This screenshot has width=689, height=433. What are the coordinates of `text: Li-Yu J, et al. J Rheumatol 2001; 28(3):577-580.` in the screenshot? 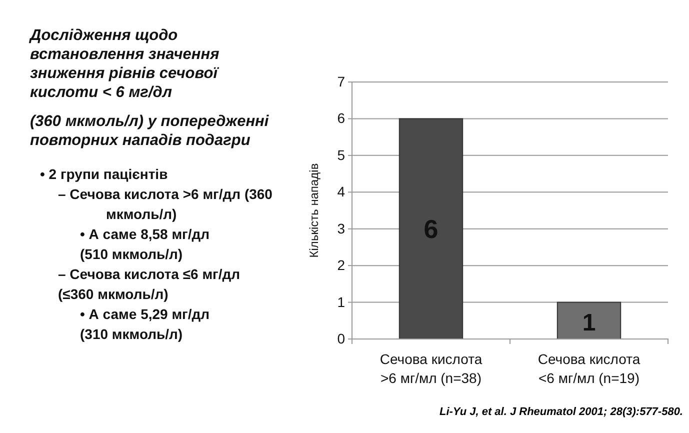 It's located at (561, 412).